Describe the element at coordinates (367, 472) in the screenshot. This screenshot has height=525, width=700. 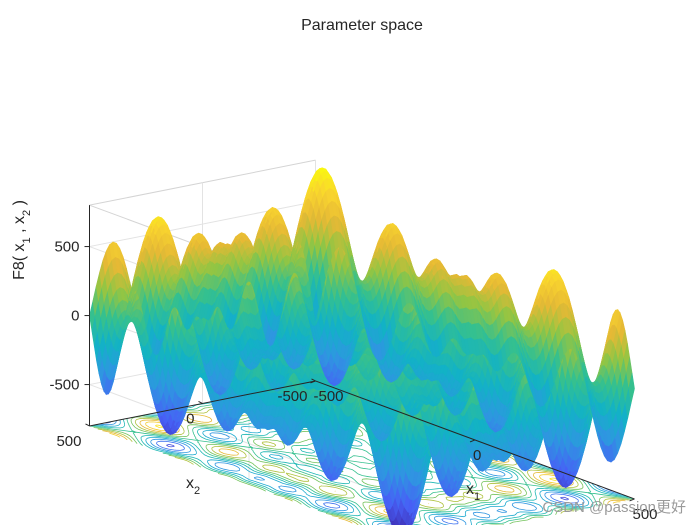
I see `contour-line` at that location.